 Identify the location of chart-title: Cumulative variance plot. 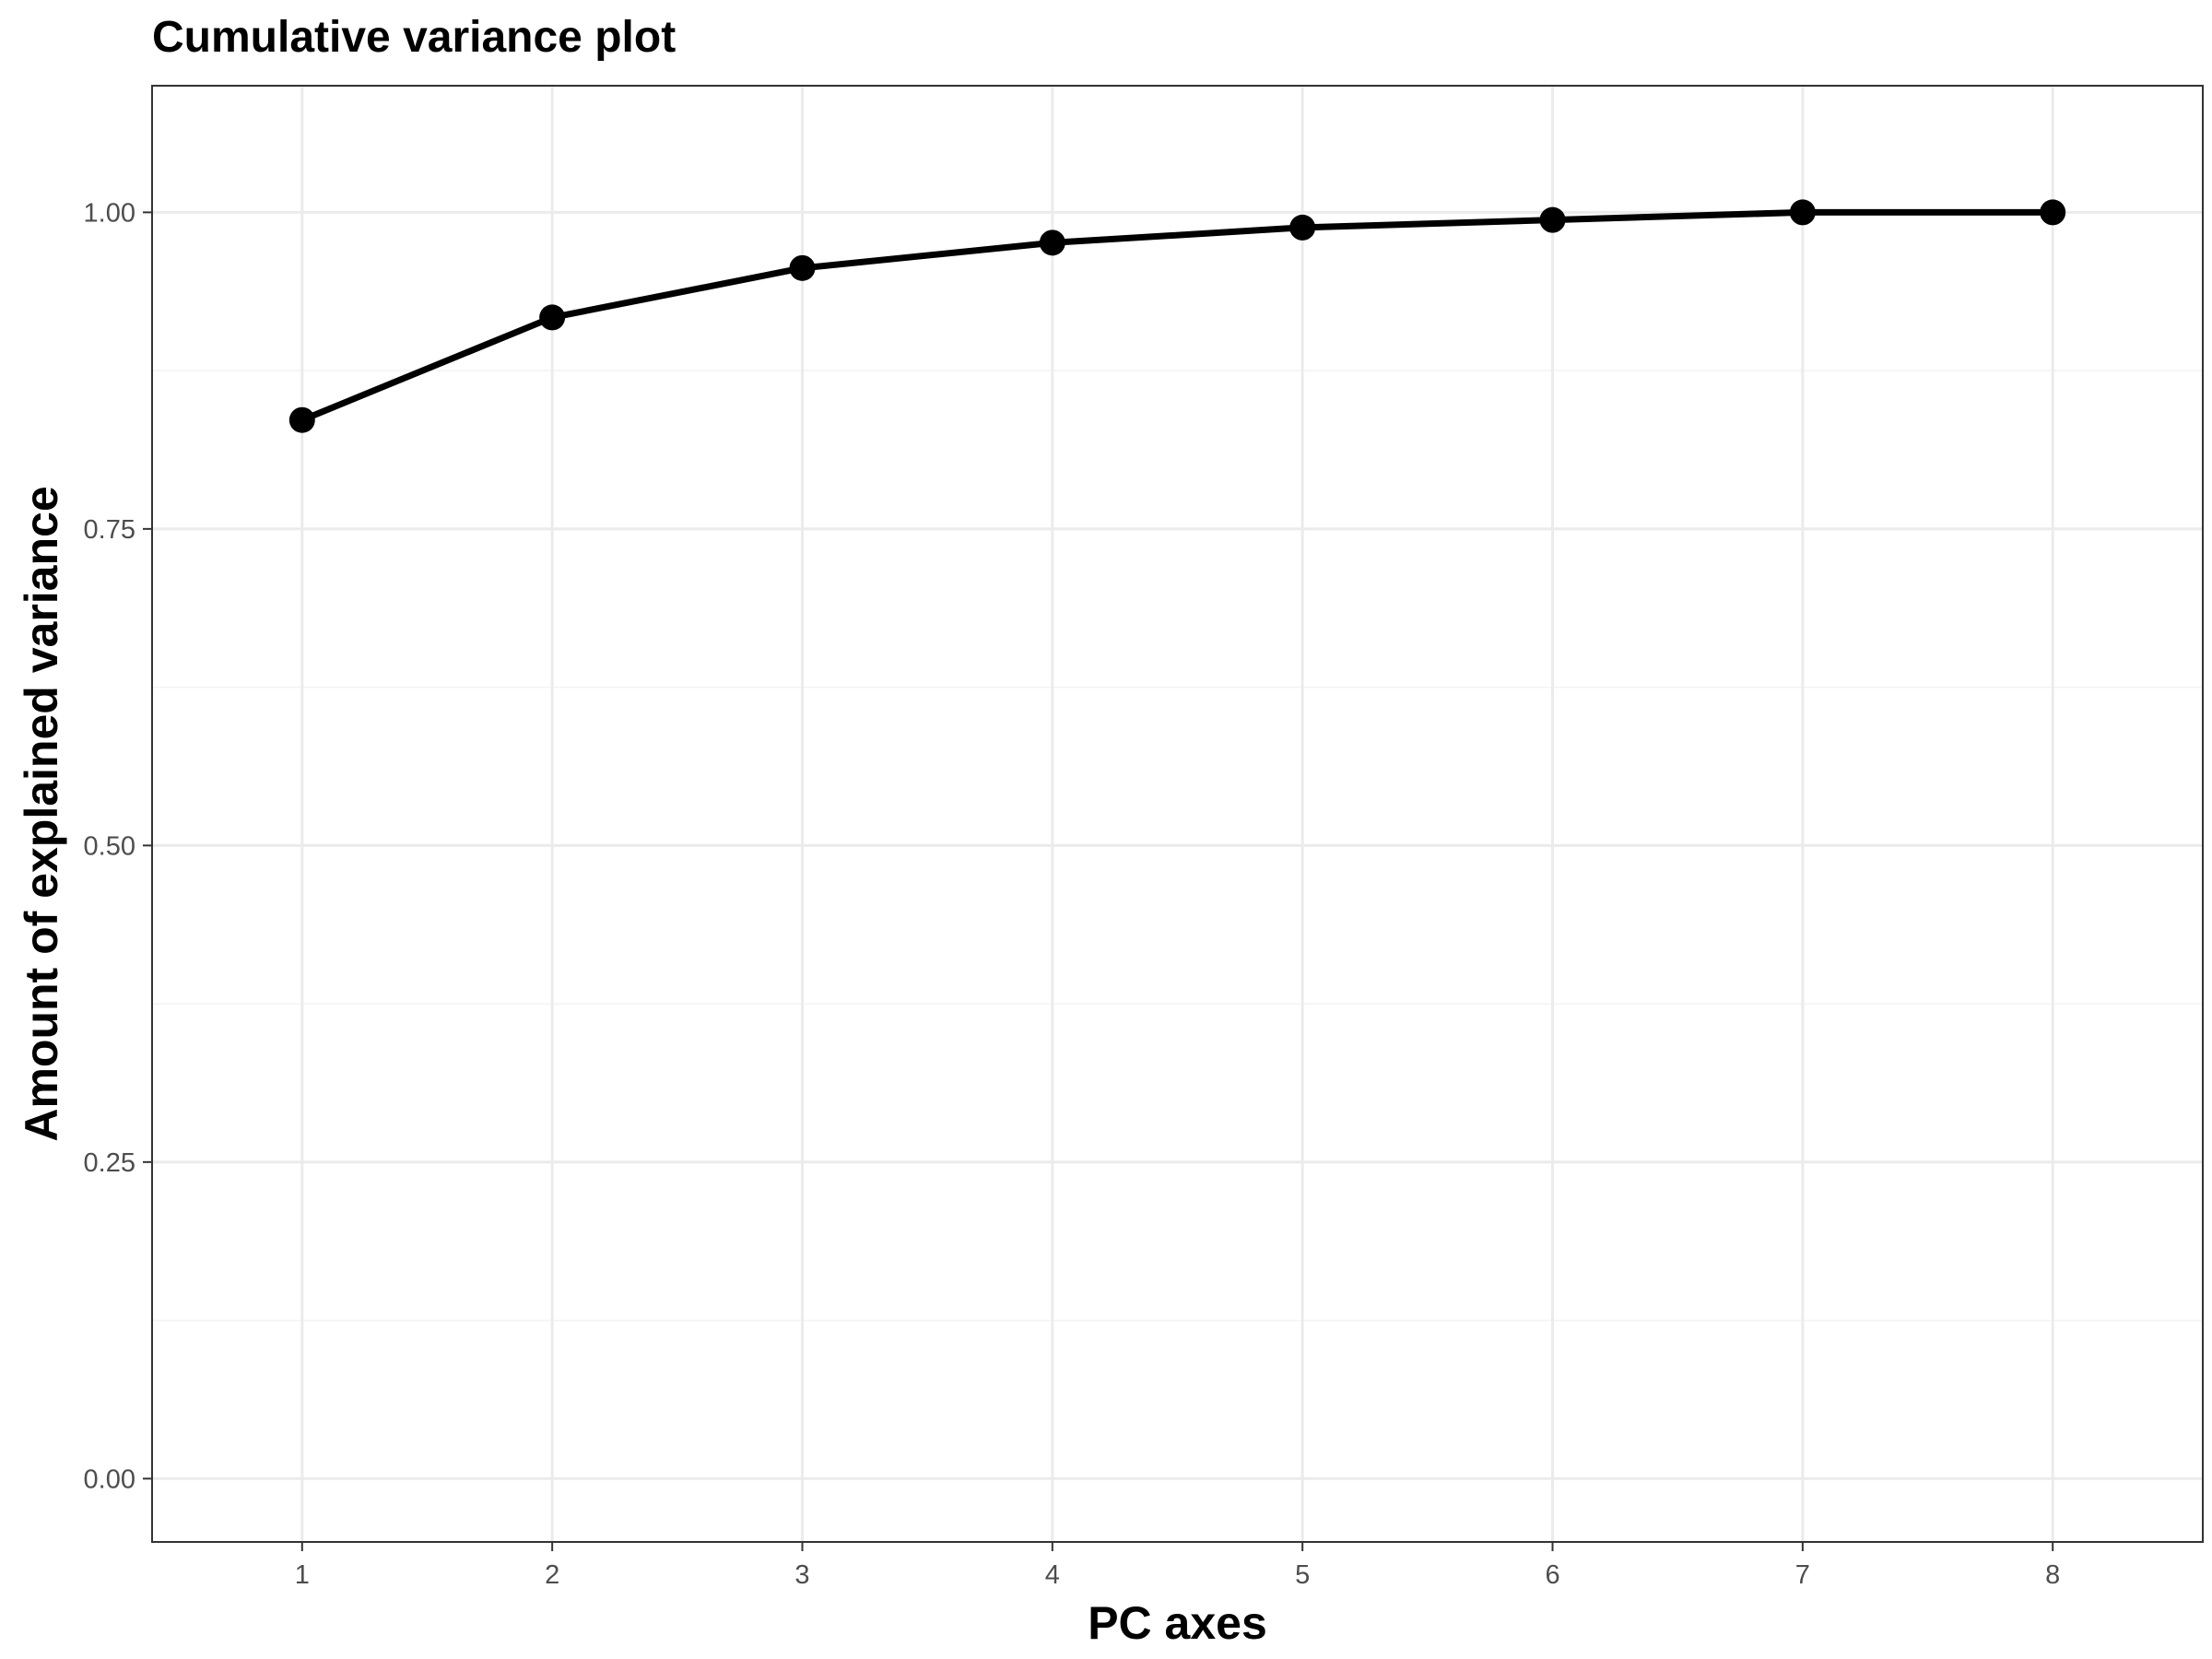
(414, 37).